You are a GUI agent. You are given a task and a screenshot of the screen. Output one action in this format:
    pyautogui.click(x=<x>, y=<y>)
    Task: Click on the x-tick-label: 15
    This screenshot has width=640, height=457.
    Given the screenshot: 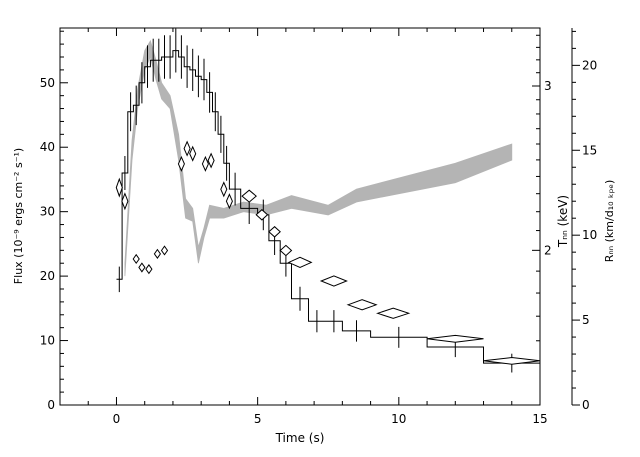 What is the action you would take?
    pyautogui.click(x=539, y=419)
    